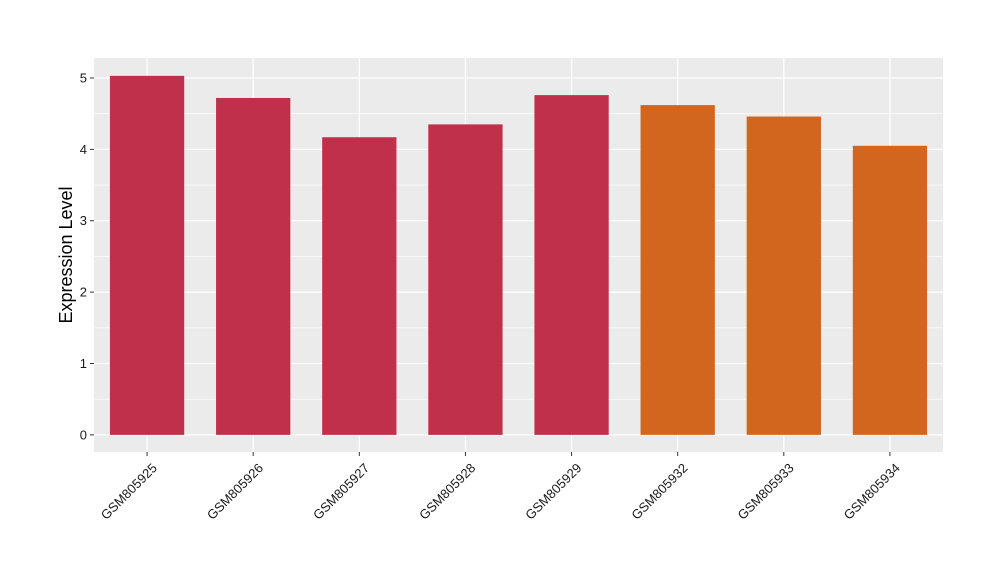  I want to click on bar-gsm805932, so click(677, 270).